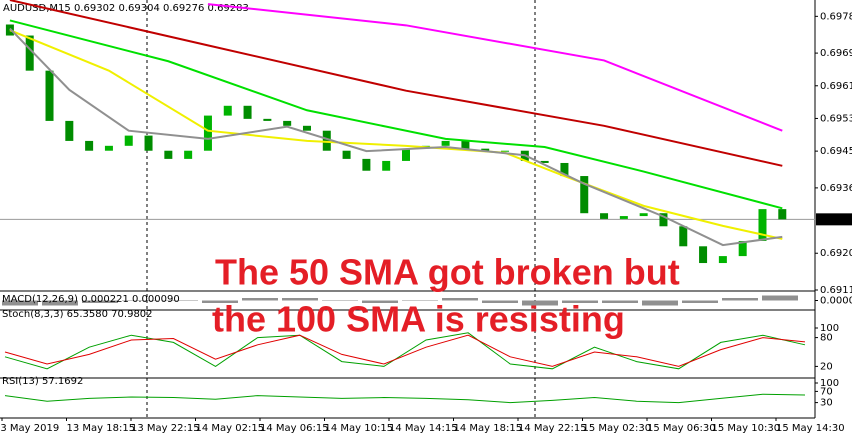 The image size is (852, 437). I want to click on annotation: the 100 SMA is resisting, so click(418, 319).